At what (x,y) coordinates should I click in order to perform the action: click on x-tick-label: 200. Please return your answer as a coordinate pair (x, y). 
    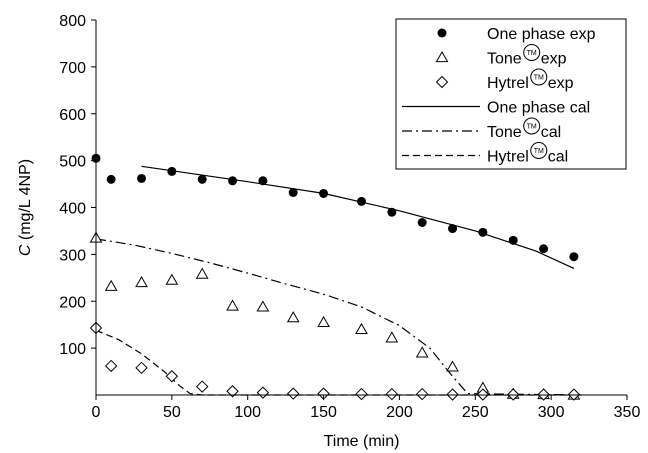
    Looking at the image, I should click on (399, 412).